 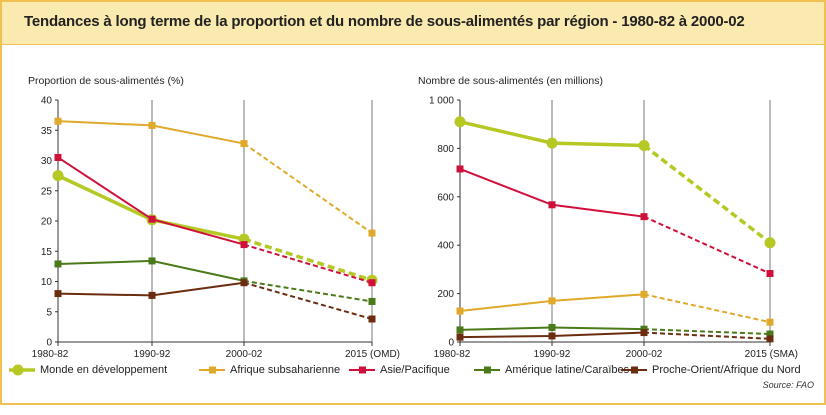 What do you see at coordinates (726, 370) in the screenshot?
I see `legend-label: Proche-Orient/Afrique du Nord` at bounding box center [726, 370].